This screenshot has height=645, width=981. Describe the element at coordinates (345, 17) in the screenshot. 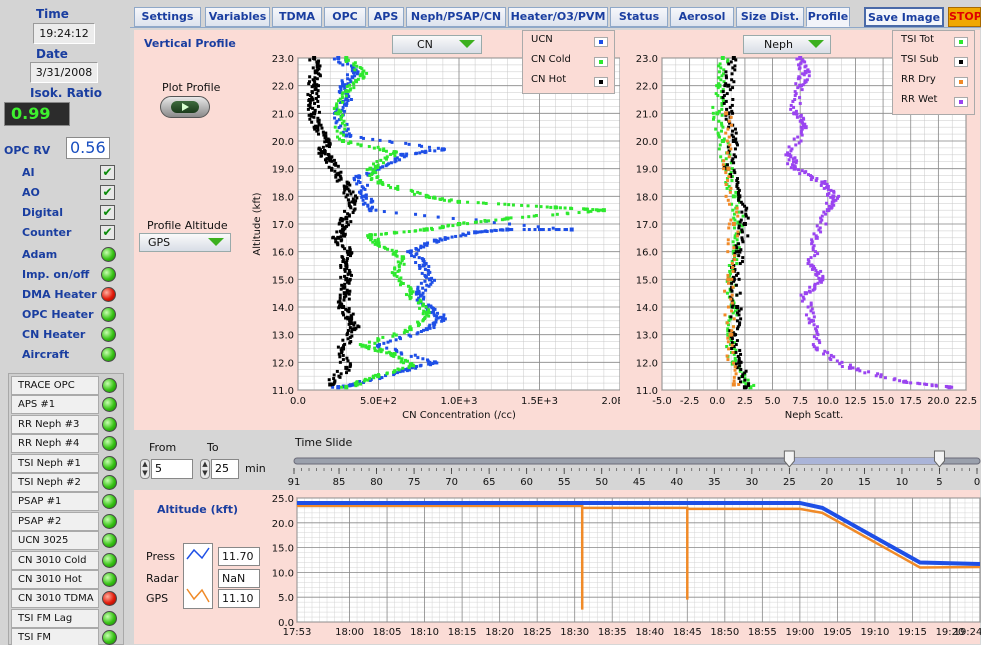

I see `tab-opc: OPC` at that location.